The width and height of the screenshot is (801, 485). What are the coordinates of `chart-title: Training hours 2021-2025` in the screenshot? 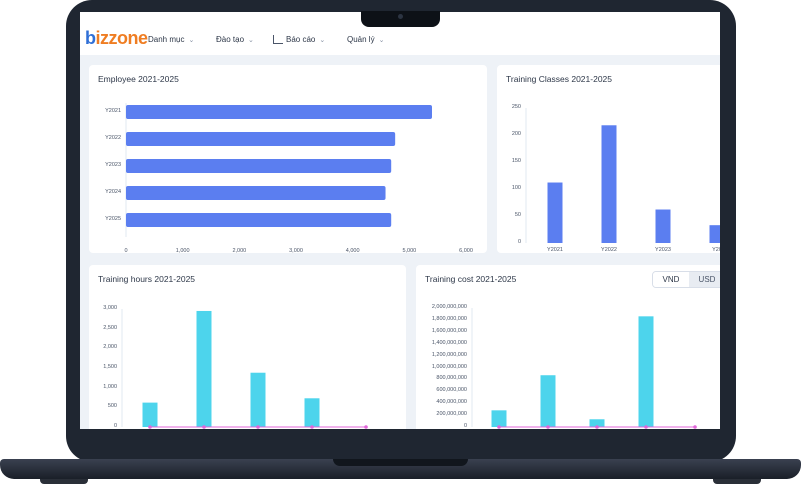 It's located at (147, 279).